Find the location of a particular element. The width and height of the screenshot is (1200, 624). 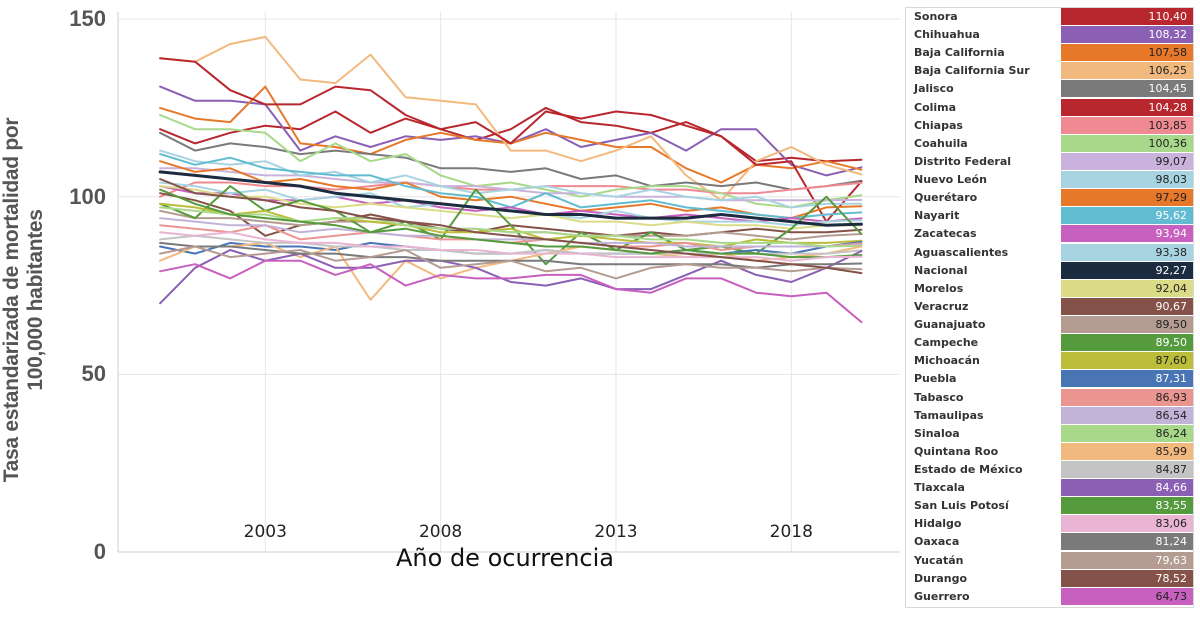

legend-item-name: Distrito Federal is located at coordinates (963, 161).